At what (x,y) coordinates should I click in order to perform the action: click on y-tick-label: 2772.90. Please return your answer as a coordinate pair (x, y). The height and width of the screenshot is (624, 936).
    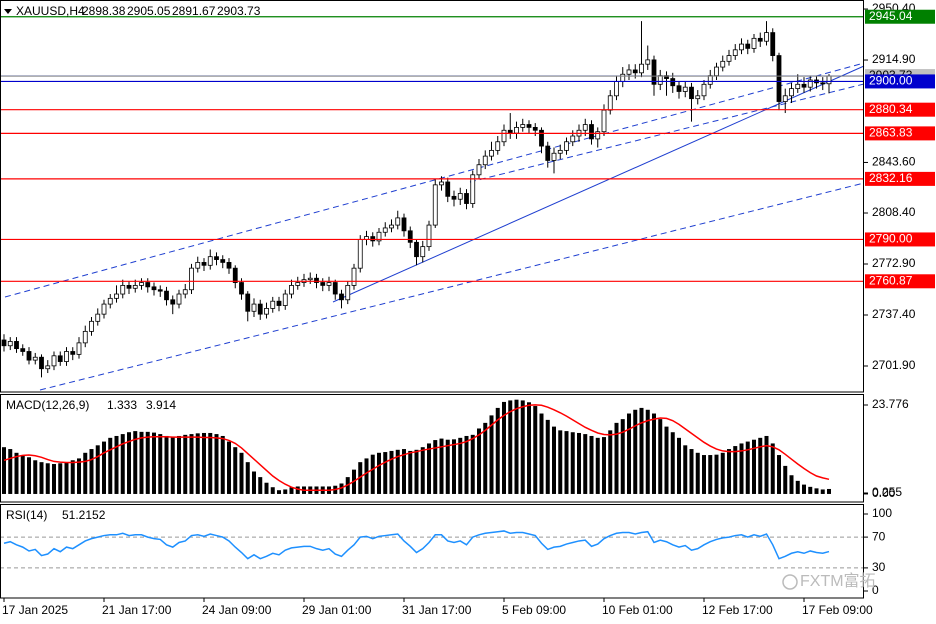
    Looking at the image, I should click on (894, 263).